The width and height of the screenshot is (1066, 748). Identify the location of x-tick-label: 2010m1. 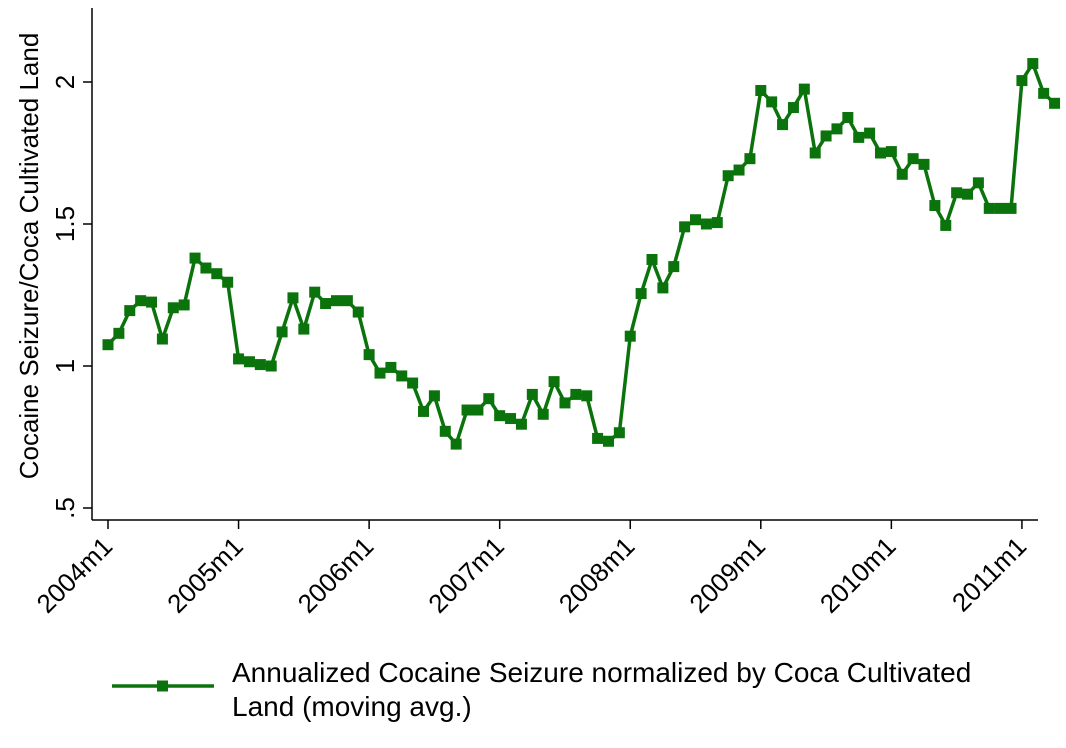
(858, 575).